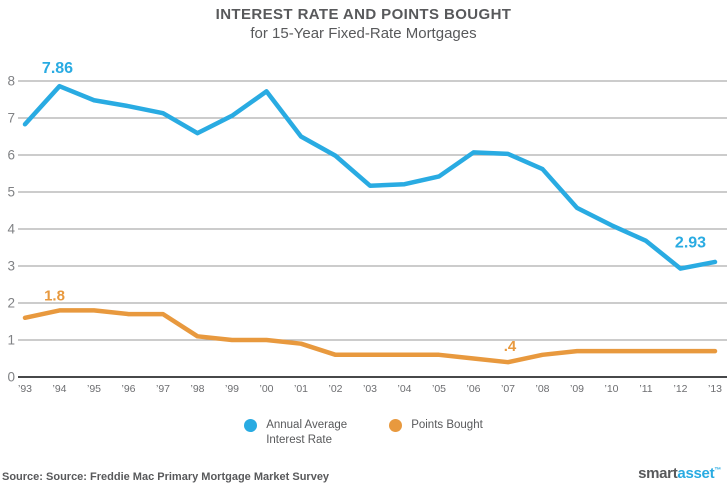 The height and width of the screenshot is (487, 727). Describe the element at coordinates (232, 389) in the screenshot. I see `x-tick-label: ’99` at that location.